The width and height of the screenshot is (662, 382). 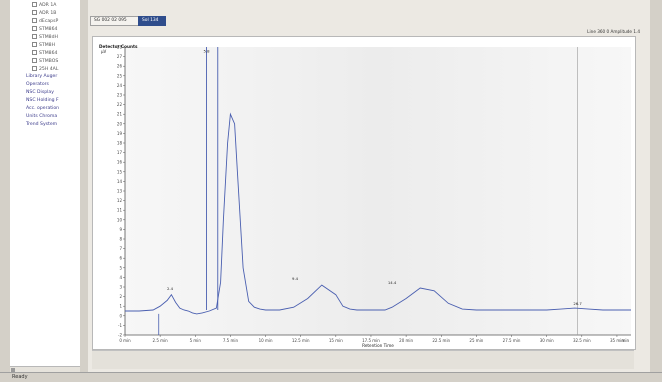 I want to click on peak-label: 5.8, so click(x=206, y=51).